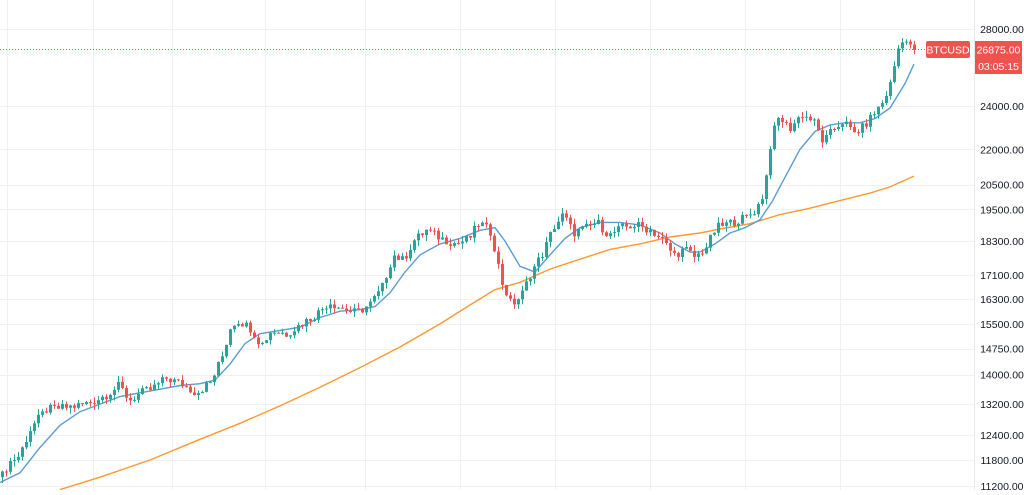  What do you see at coordinates (948, 51) in the screenshot?
I see `symbol-label: BTCUSD` at bounding box center [948, 51].